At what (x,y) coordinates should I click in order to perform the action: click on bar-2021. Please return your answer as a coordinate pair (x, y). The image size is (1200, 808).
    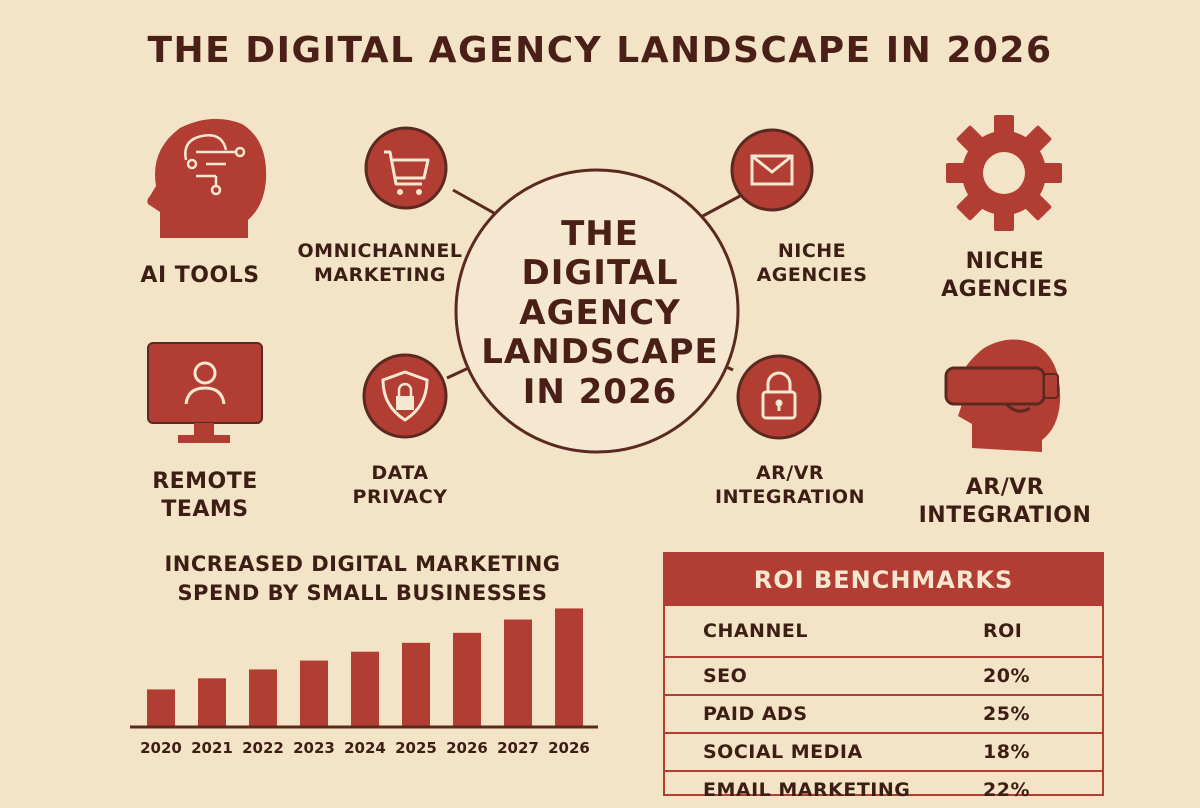
    Looking at the image, I should click on (212, 702).